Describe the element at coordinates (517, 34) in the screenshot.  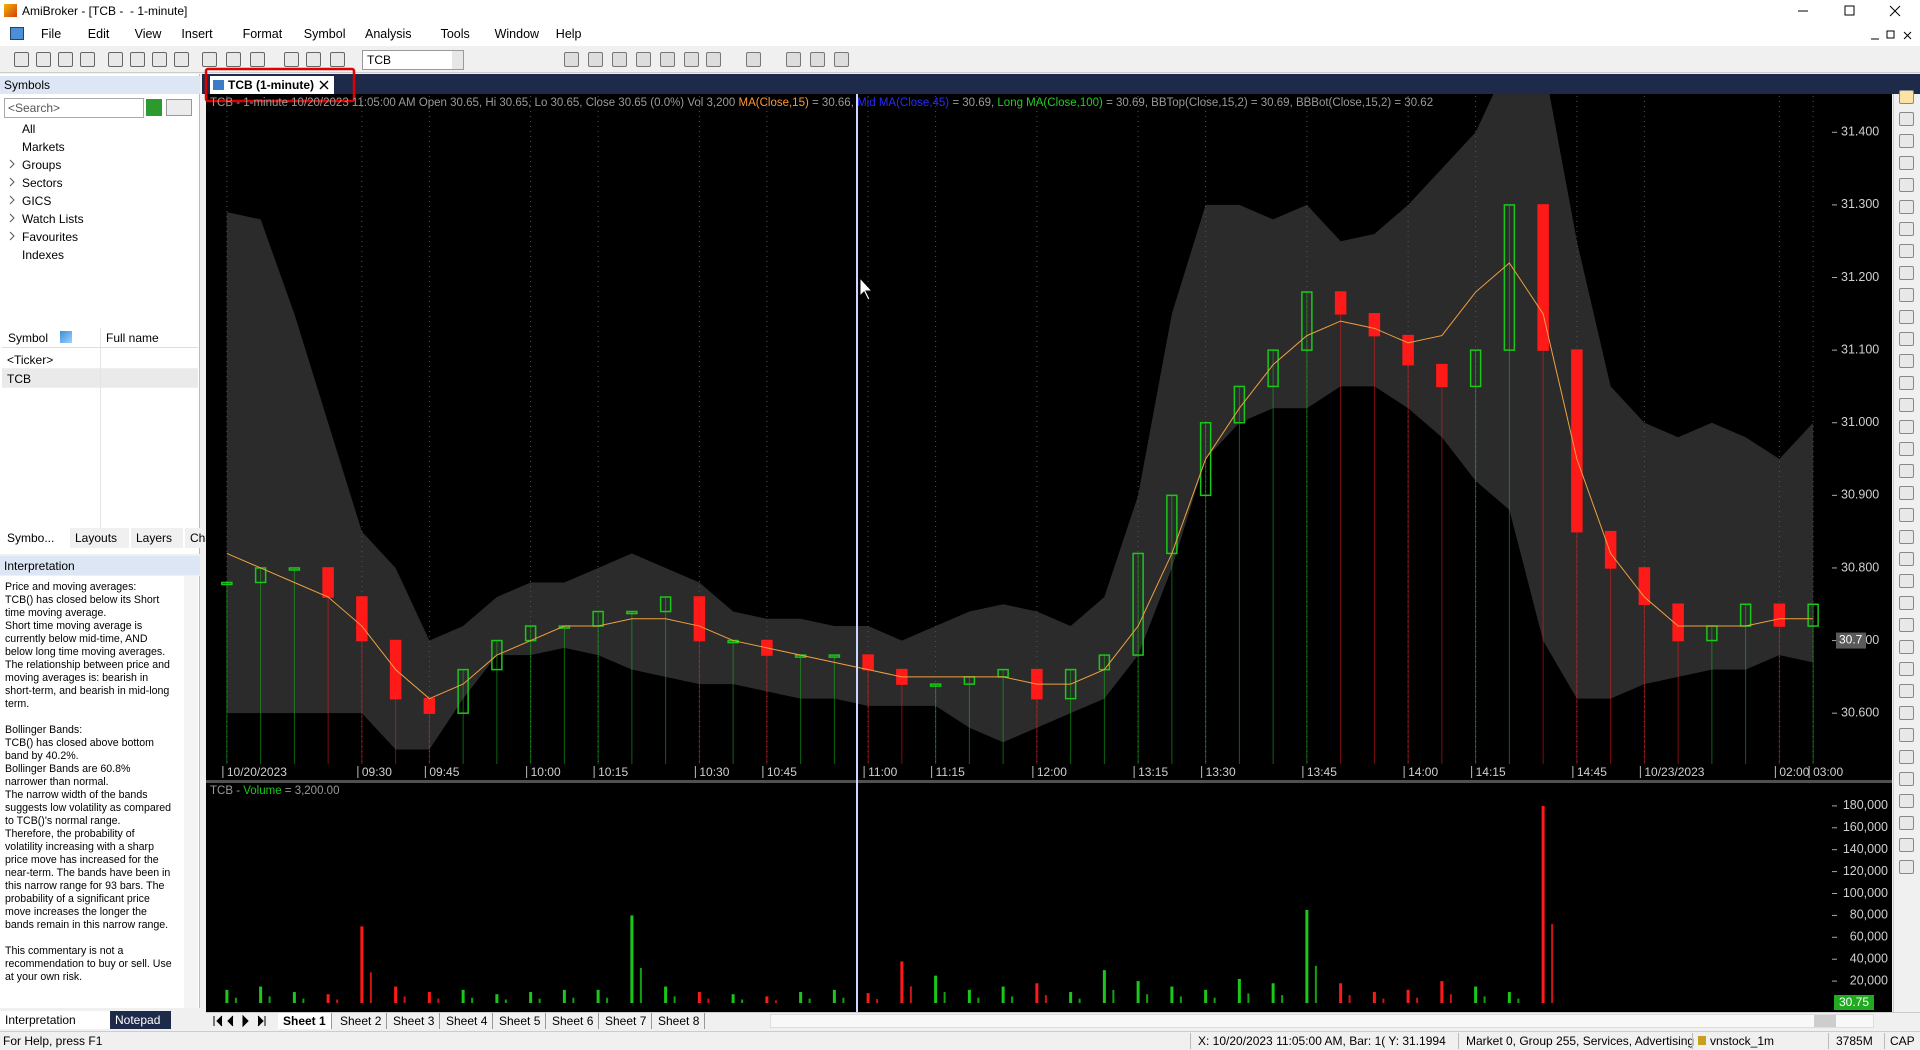
I see `menu-item: Window` at that location.